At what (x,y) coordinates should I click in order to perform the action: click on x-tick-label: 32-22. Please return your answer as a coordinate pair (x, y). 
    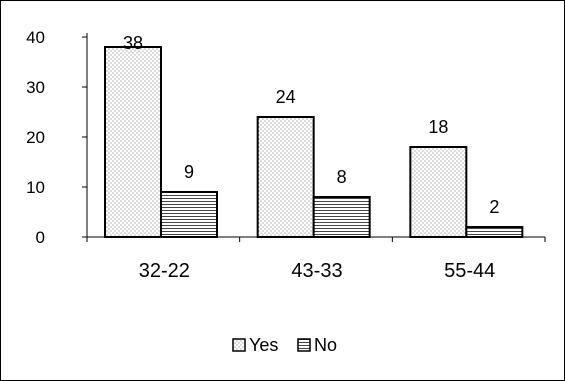
    Looking at the image, I should click on (164, 271).